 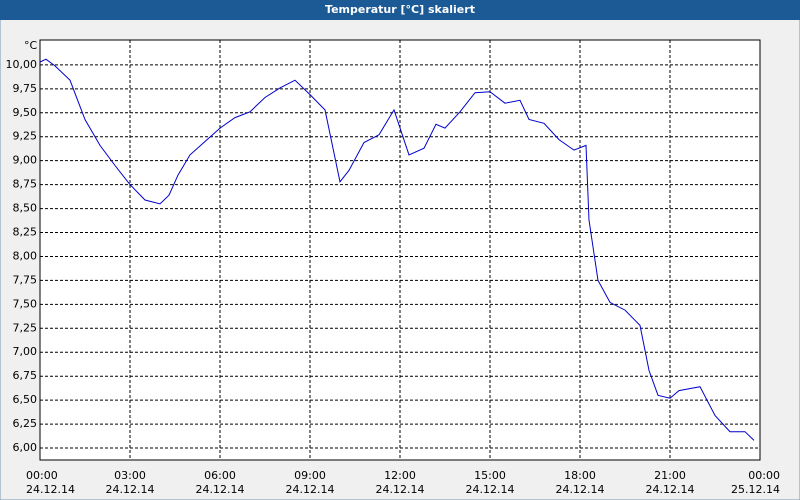 I want to click on x-tick-date: 25.12.14, so click(x=755, y=489).